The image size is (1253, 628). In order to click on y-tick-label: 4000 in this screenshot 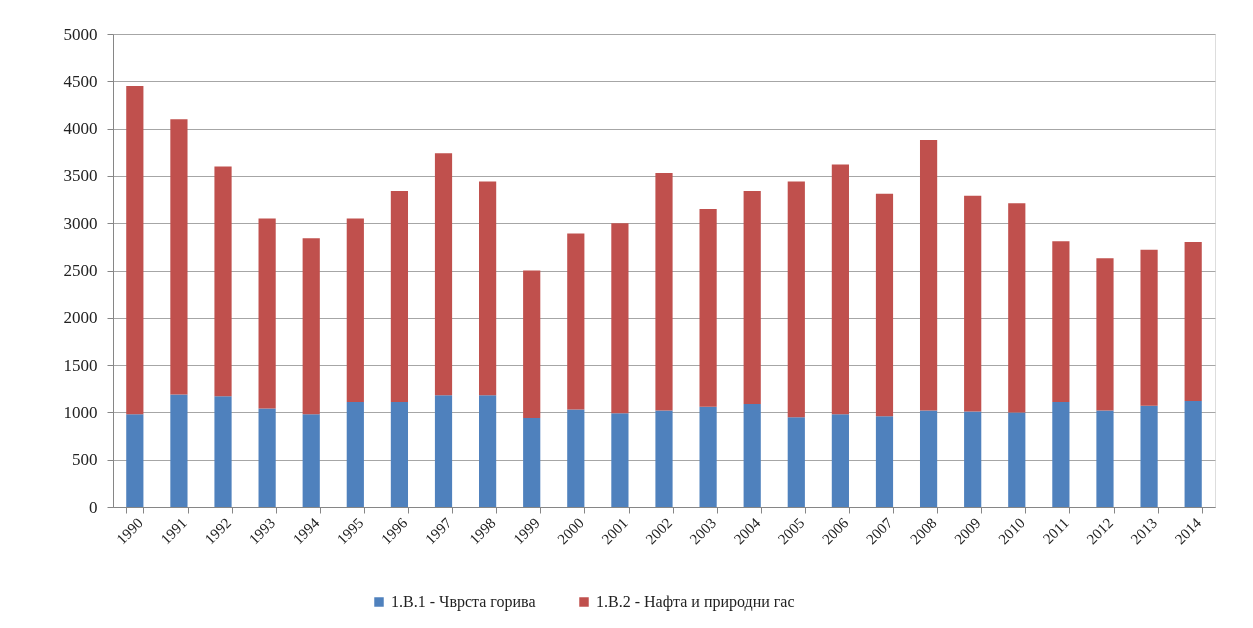, I will do `click(80, 129)`.